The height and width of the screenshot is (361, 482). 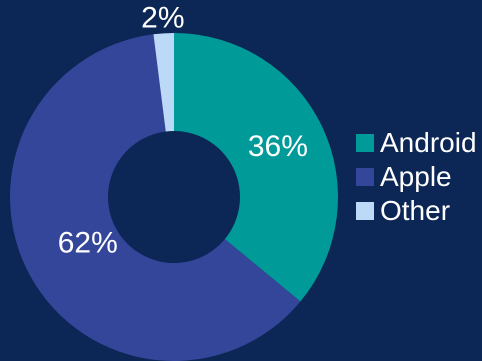 What do you see at coordinates (365, 143) in the screenshot?
I see `legend-swatch-android` at bounding box center [365, 143].